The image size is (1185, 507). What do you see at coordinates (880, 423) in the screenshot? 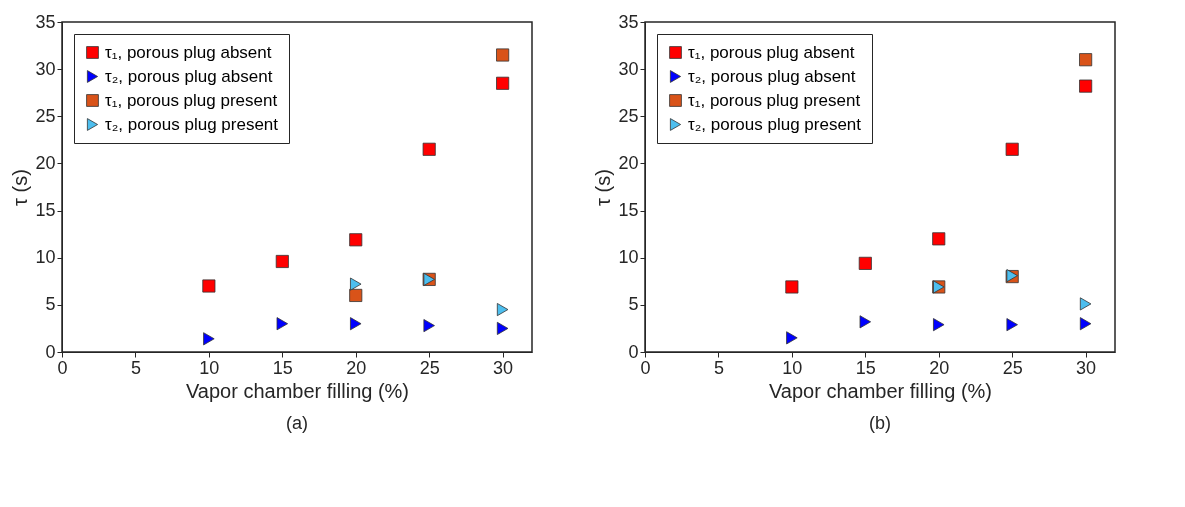
I see `text: (b)` at bounding box center [880, 423].